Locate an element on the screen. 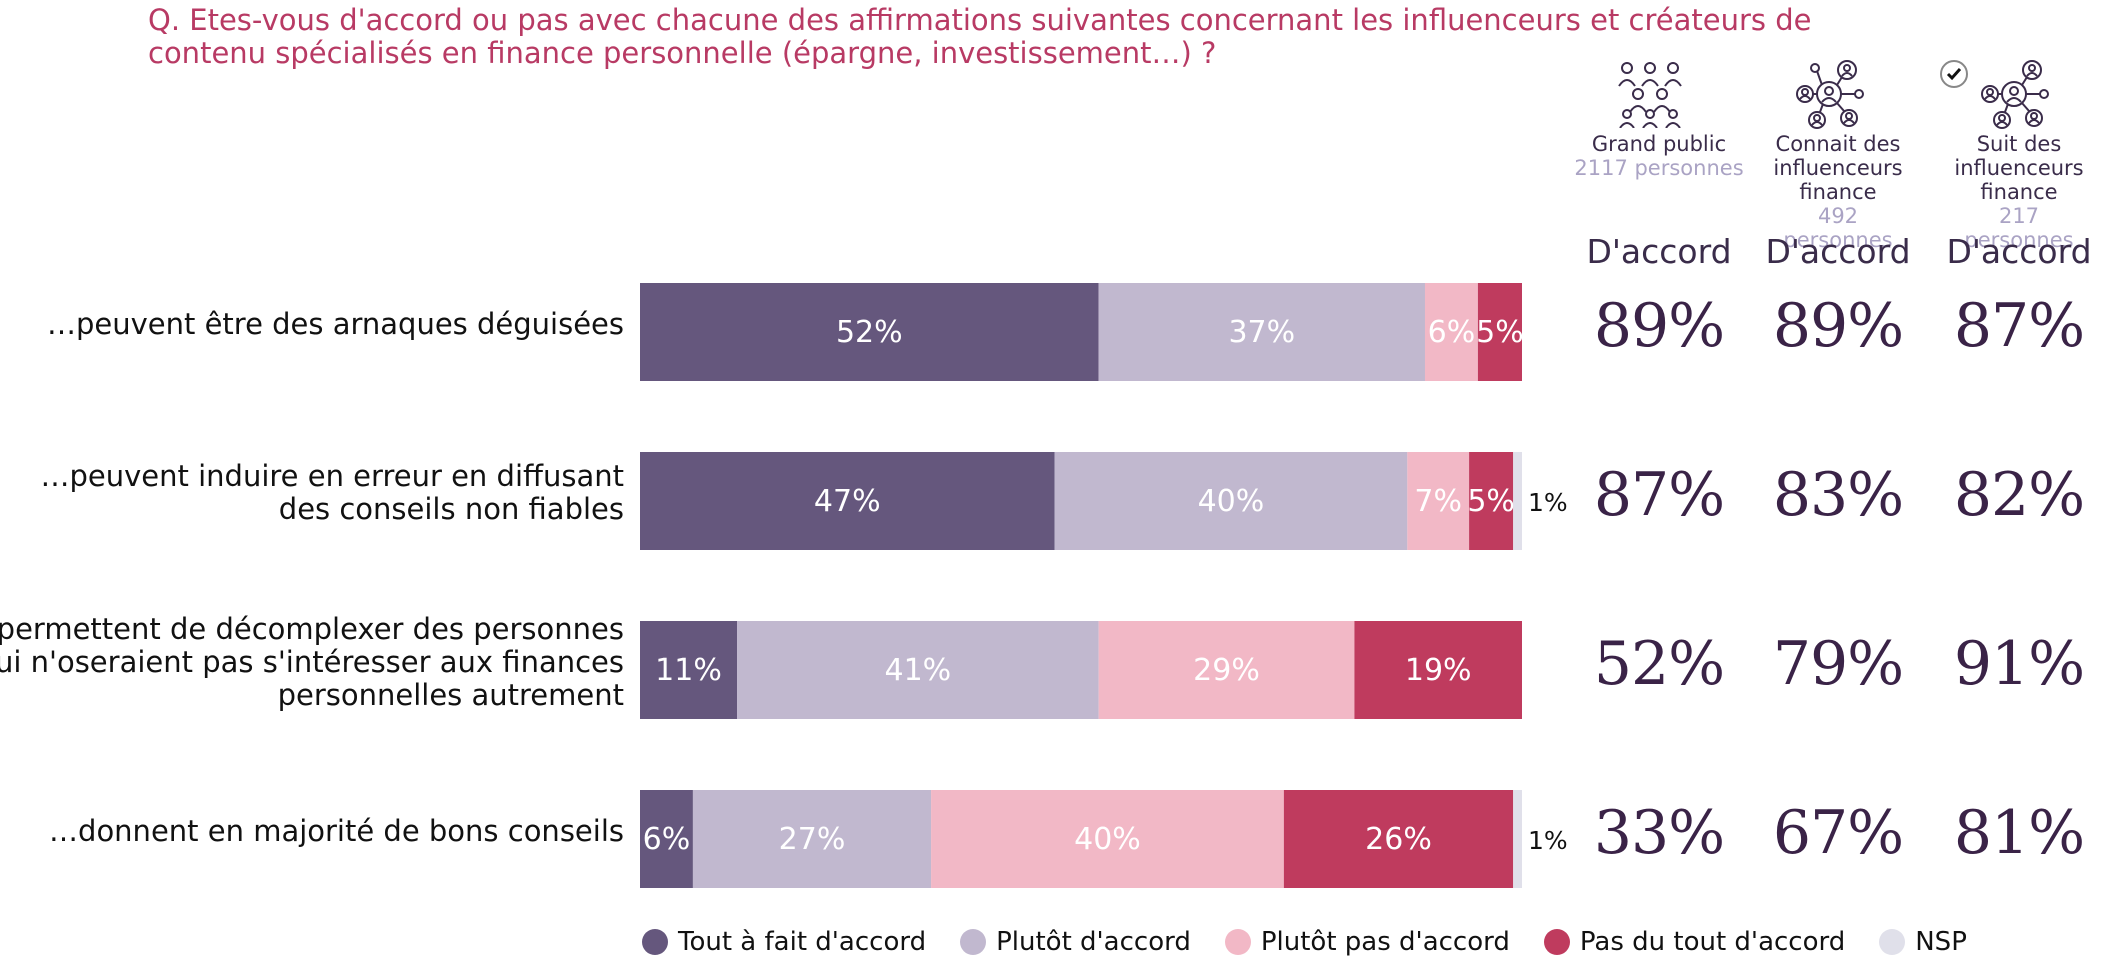 The image size is (2102, 966). column-count: 2117 personnes is located at coordinates (1659, 168).